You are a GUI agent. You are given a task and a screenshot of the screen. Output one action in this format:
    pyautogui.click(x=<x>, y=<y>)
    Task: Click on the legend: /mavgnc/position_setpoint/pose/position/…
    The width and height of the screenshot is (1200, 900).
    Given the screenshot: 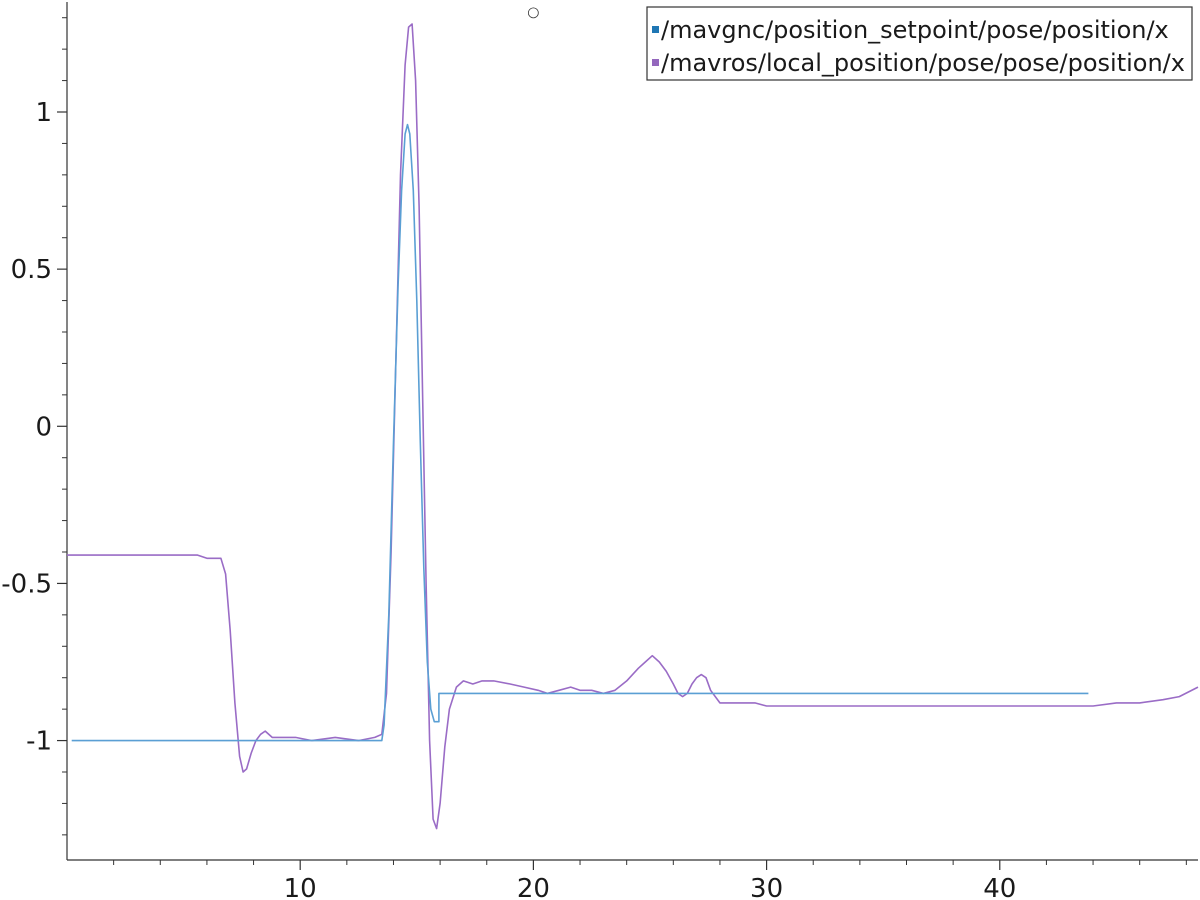 What is the action you would take?
    pyautogui.click(x=919, y=43)
    